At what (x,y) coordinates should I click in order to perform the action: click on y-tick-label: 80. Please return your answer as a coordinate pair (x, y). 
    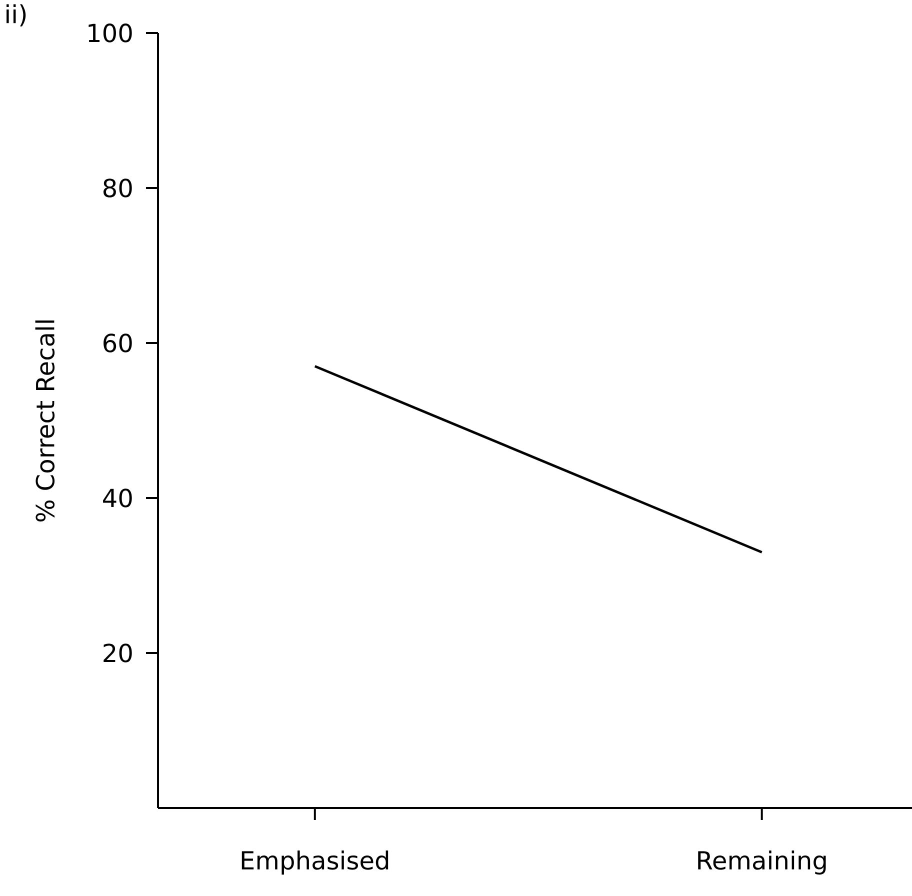
    Looking at the image, I should click on (118, 188).